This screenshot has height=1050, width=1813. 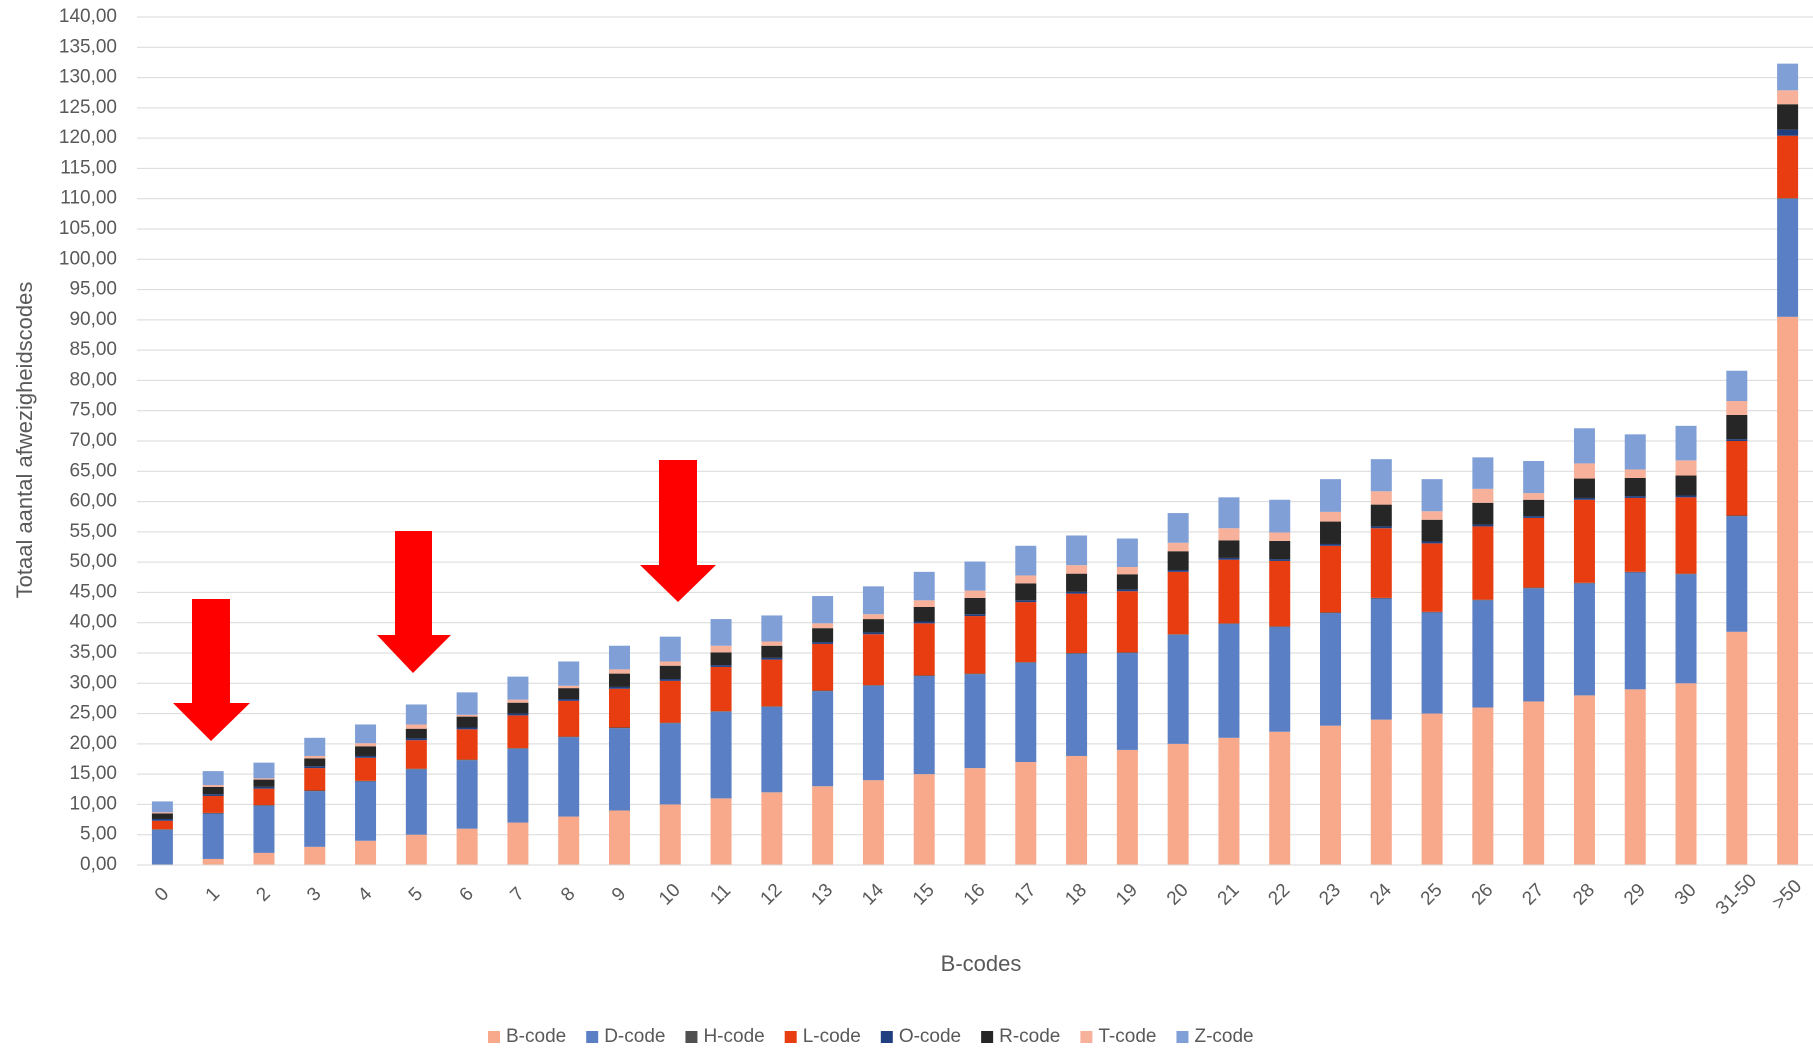 What do you see at coordinates (93, 440) in the screenshot?
I see `y-tick-label: 70,00` at bounding box center [93, 440].